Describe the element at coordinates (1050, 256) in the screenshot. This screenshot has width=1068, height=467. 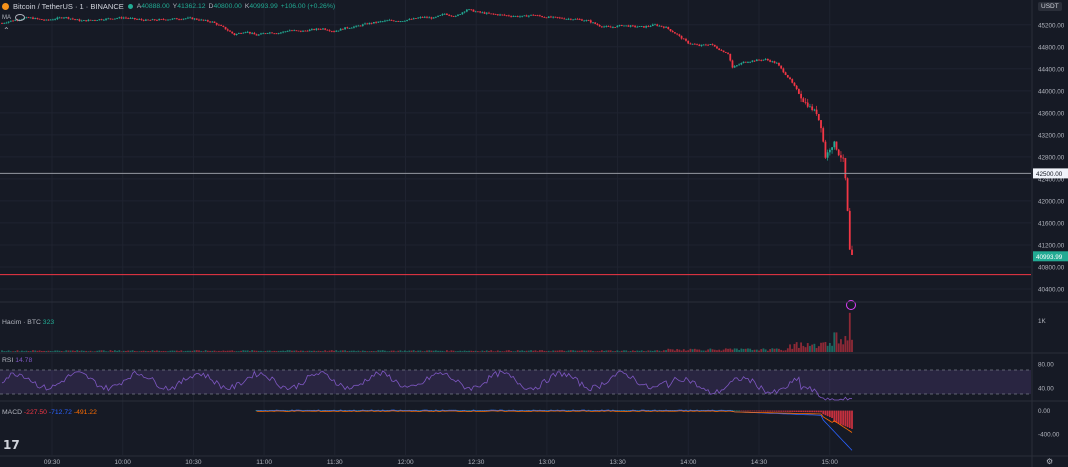
I see `last-price-label-bg` at that location.